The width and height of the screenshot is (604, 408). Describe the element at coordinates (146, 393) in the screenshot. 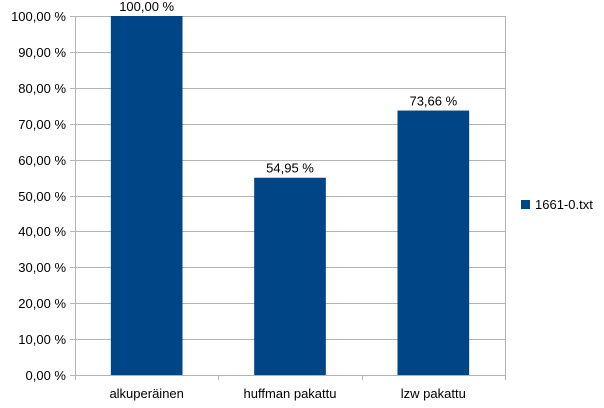

I see `x-tick-label: alkuperäinen` at that location.